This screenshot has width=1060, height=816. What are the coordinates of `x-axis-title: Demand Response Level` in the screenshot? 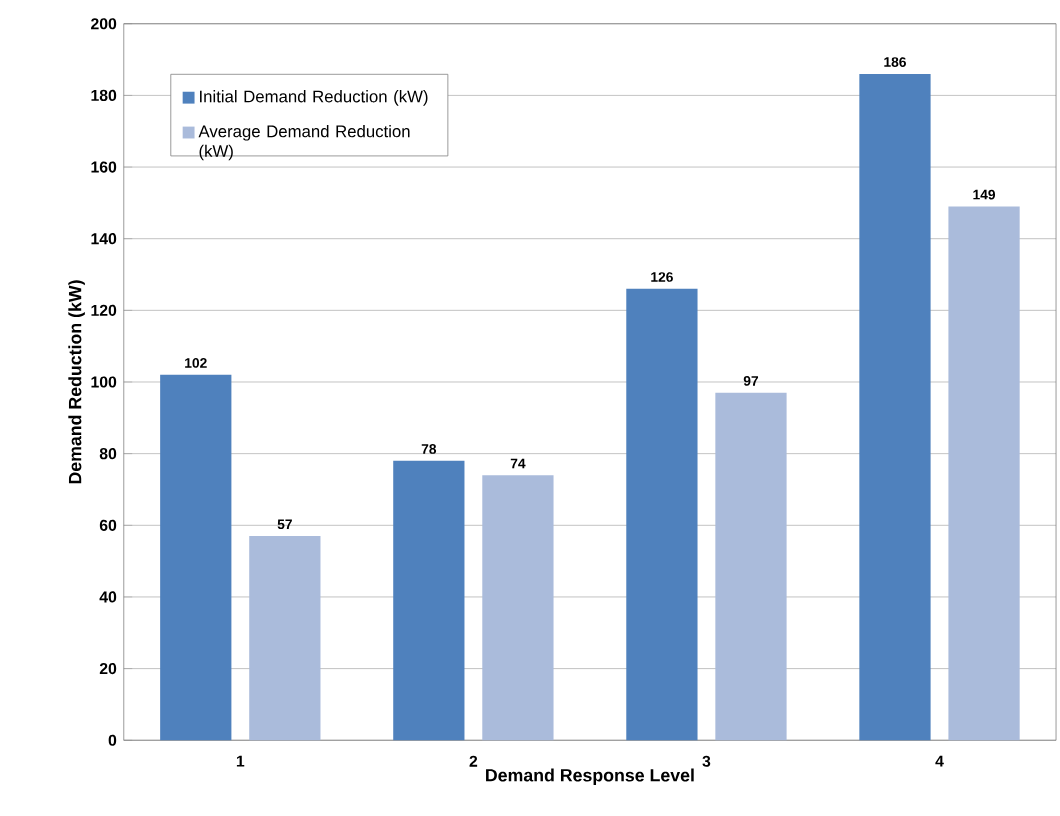 It's located at (590, 777).